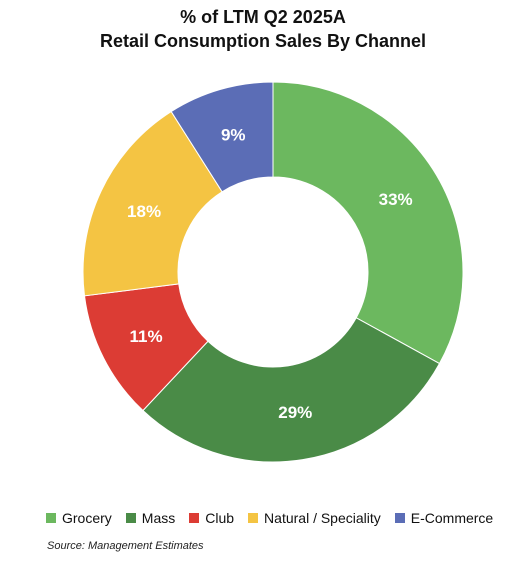 This screenshot has width=526, height=563. I want to click on slice-e-commerce, so click(222, 137).